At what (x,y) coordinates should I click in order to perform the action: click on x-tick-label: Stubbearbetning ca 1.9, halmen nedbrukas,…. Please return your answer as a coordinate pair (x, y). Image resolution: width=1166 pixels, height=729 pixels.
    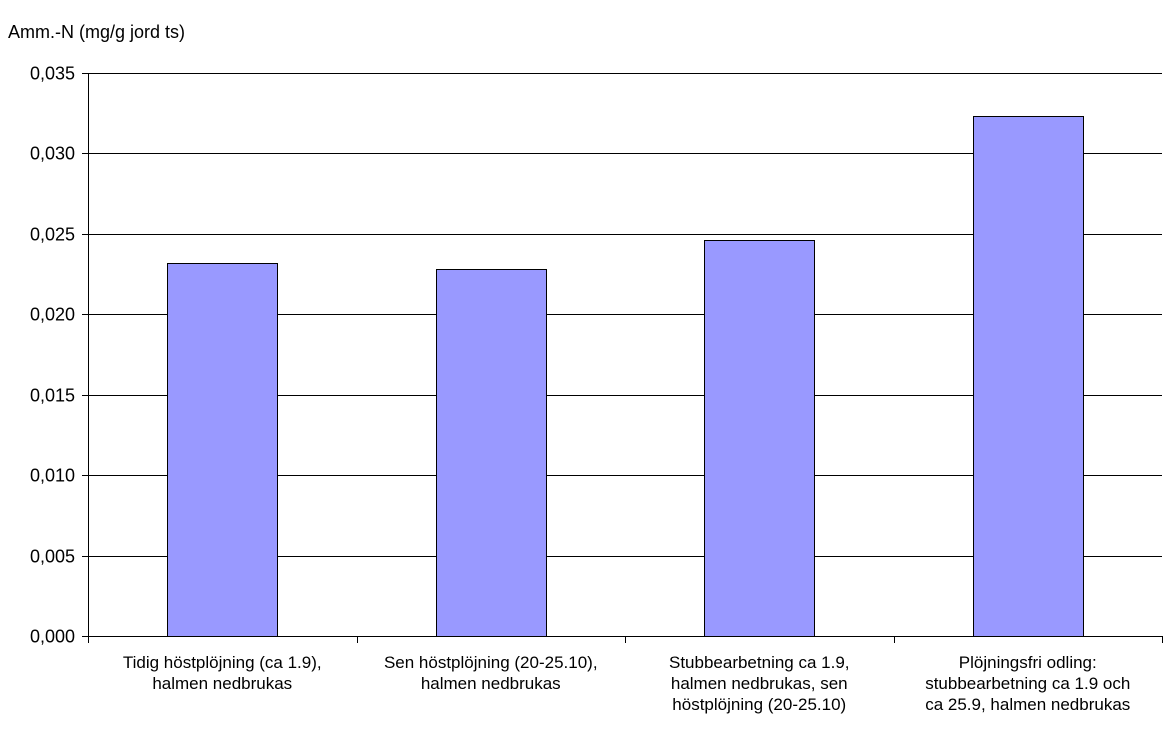
    Looking at the image, I should click on (759, 683).